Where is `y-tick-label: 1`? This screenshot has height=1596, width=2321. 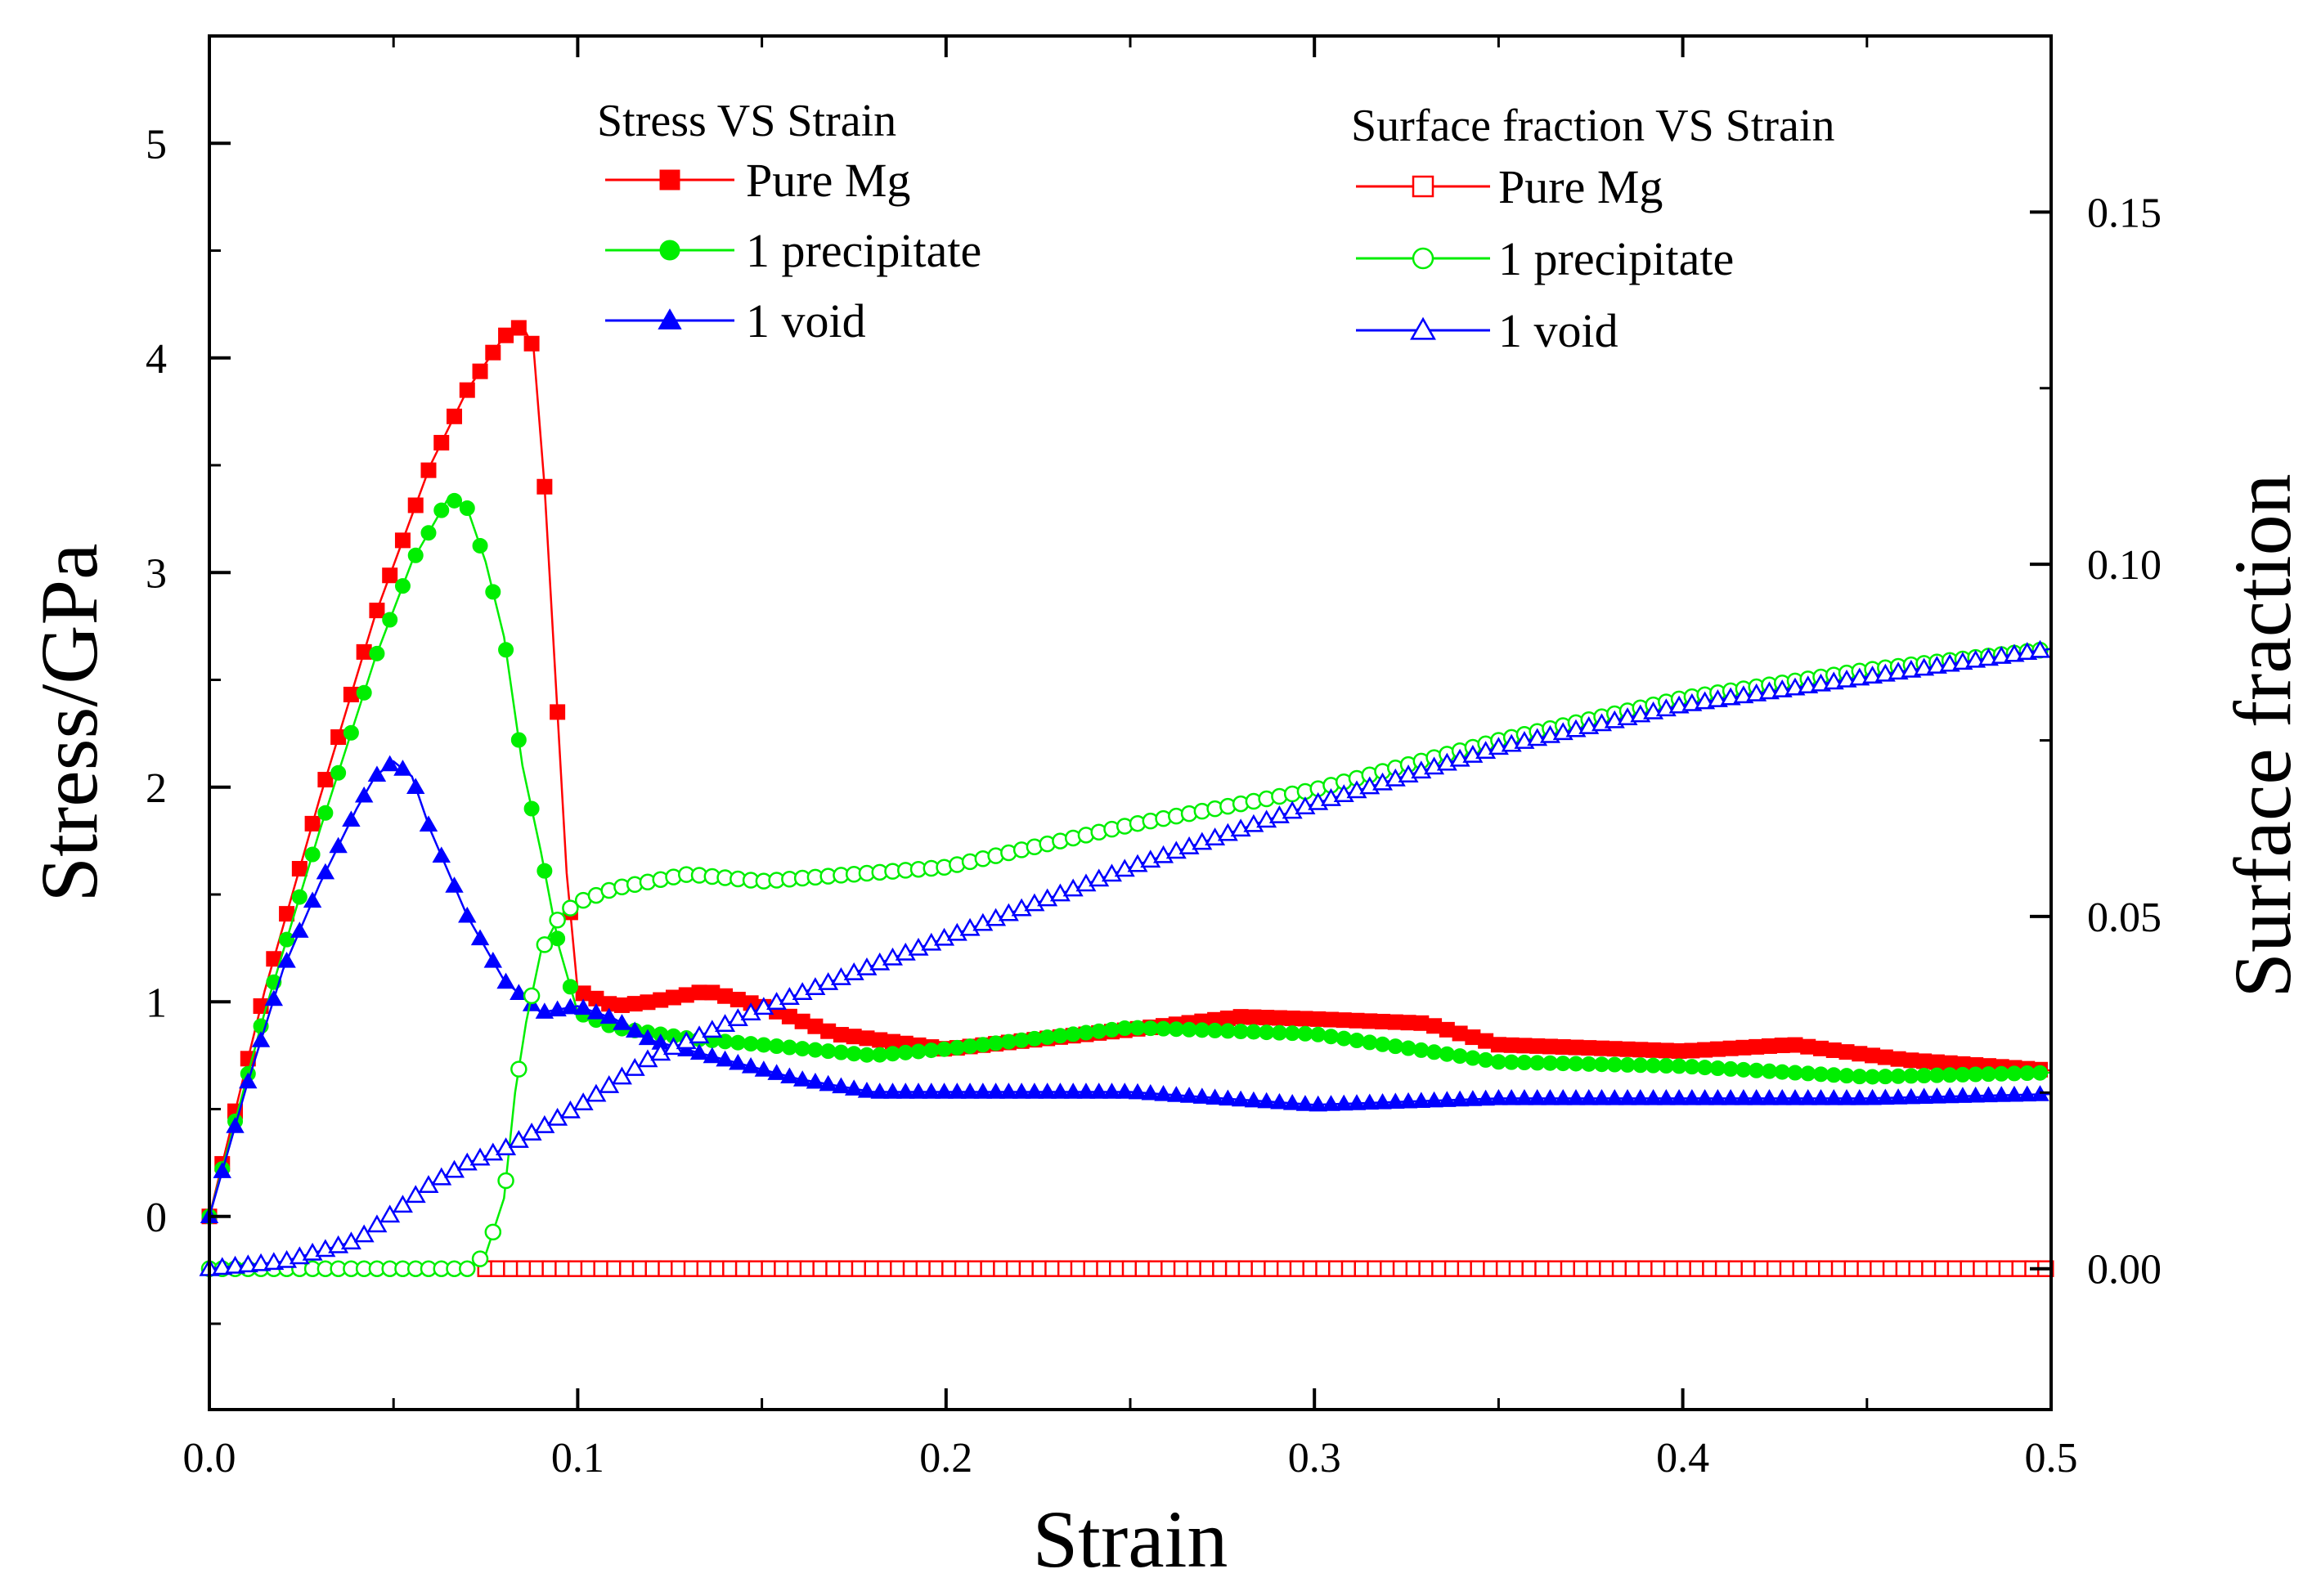
y-tick-label: 1 is located at coordinates (156, 1003).